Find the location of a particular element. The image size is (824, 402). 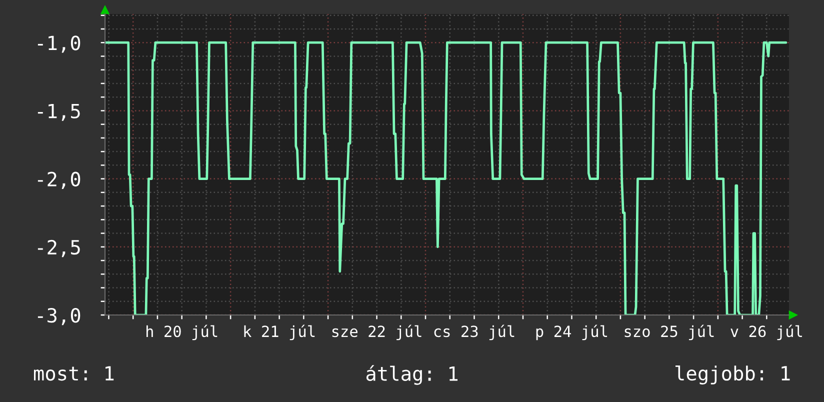

y-tick-label: -3,0 is located at coordinates (59, 317).